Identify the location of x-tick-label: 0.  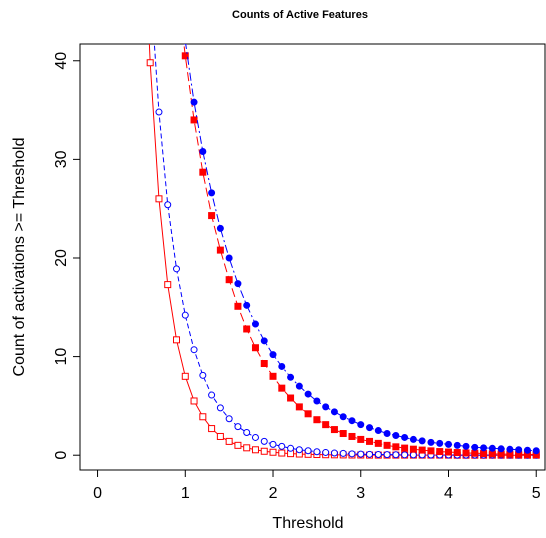
(97, 493).